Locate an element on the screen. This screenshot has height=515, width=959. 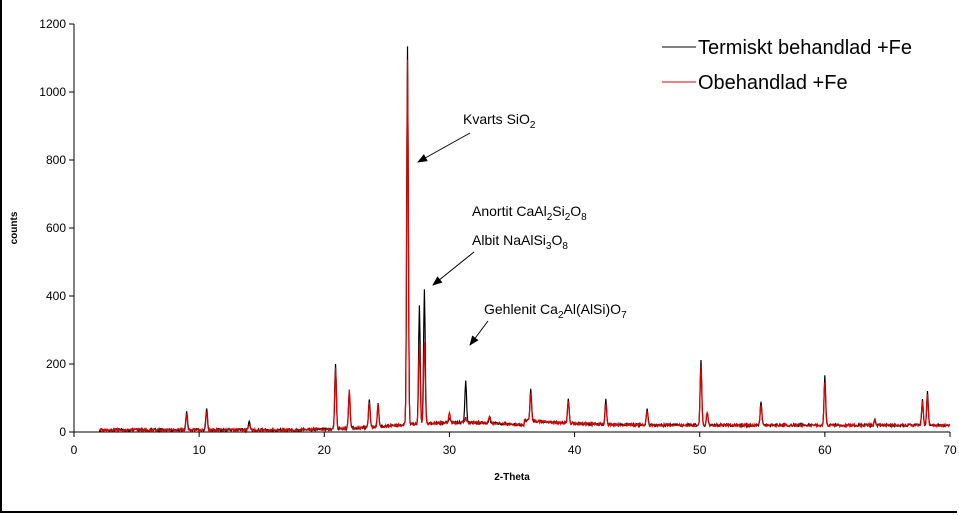
annotation-gehlenit: Gehlenit Ca2Al(AlSi)O7 is located at coordinates (555, 311).